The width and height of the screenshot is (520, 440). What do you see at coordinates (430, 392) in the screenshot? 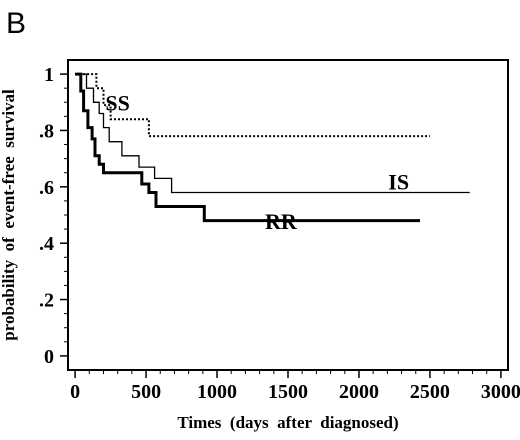
I see `x-tick-label: 2500` at bounding box center [430, 392].